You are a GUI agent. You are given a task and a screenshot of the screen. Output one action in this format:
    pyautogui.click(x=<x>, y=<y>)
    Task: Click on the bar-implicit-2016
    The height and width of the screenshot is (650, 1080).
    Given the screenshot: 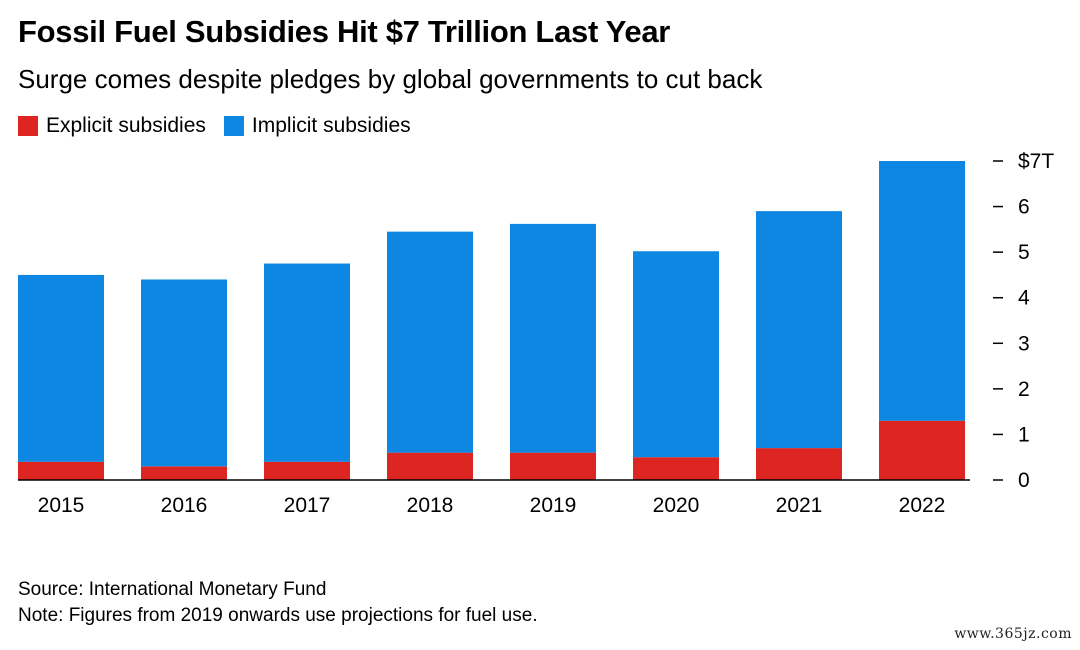 What is the action you would take?
    pyautogui.click(x=184, y=373)
    